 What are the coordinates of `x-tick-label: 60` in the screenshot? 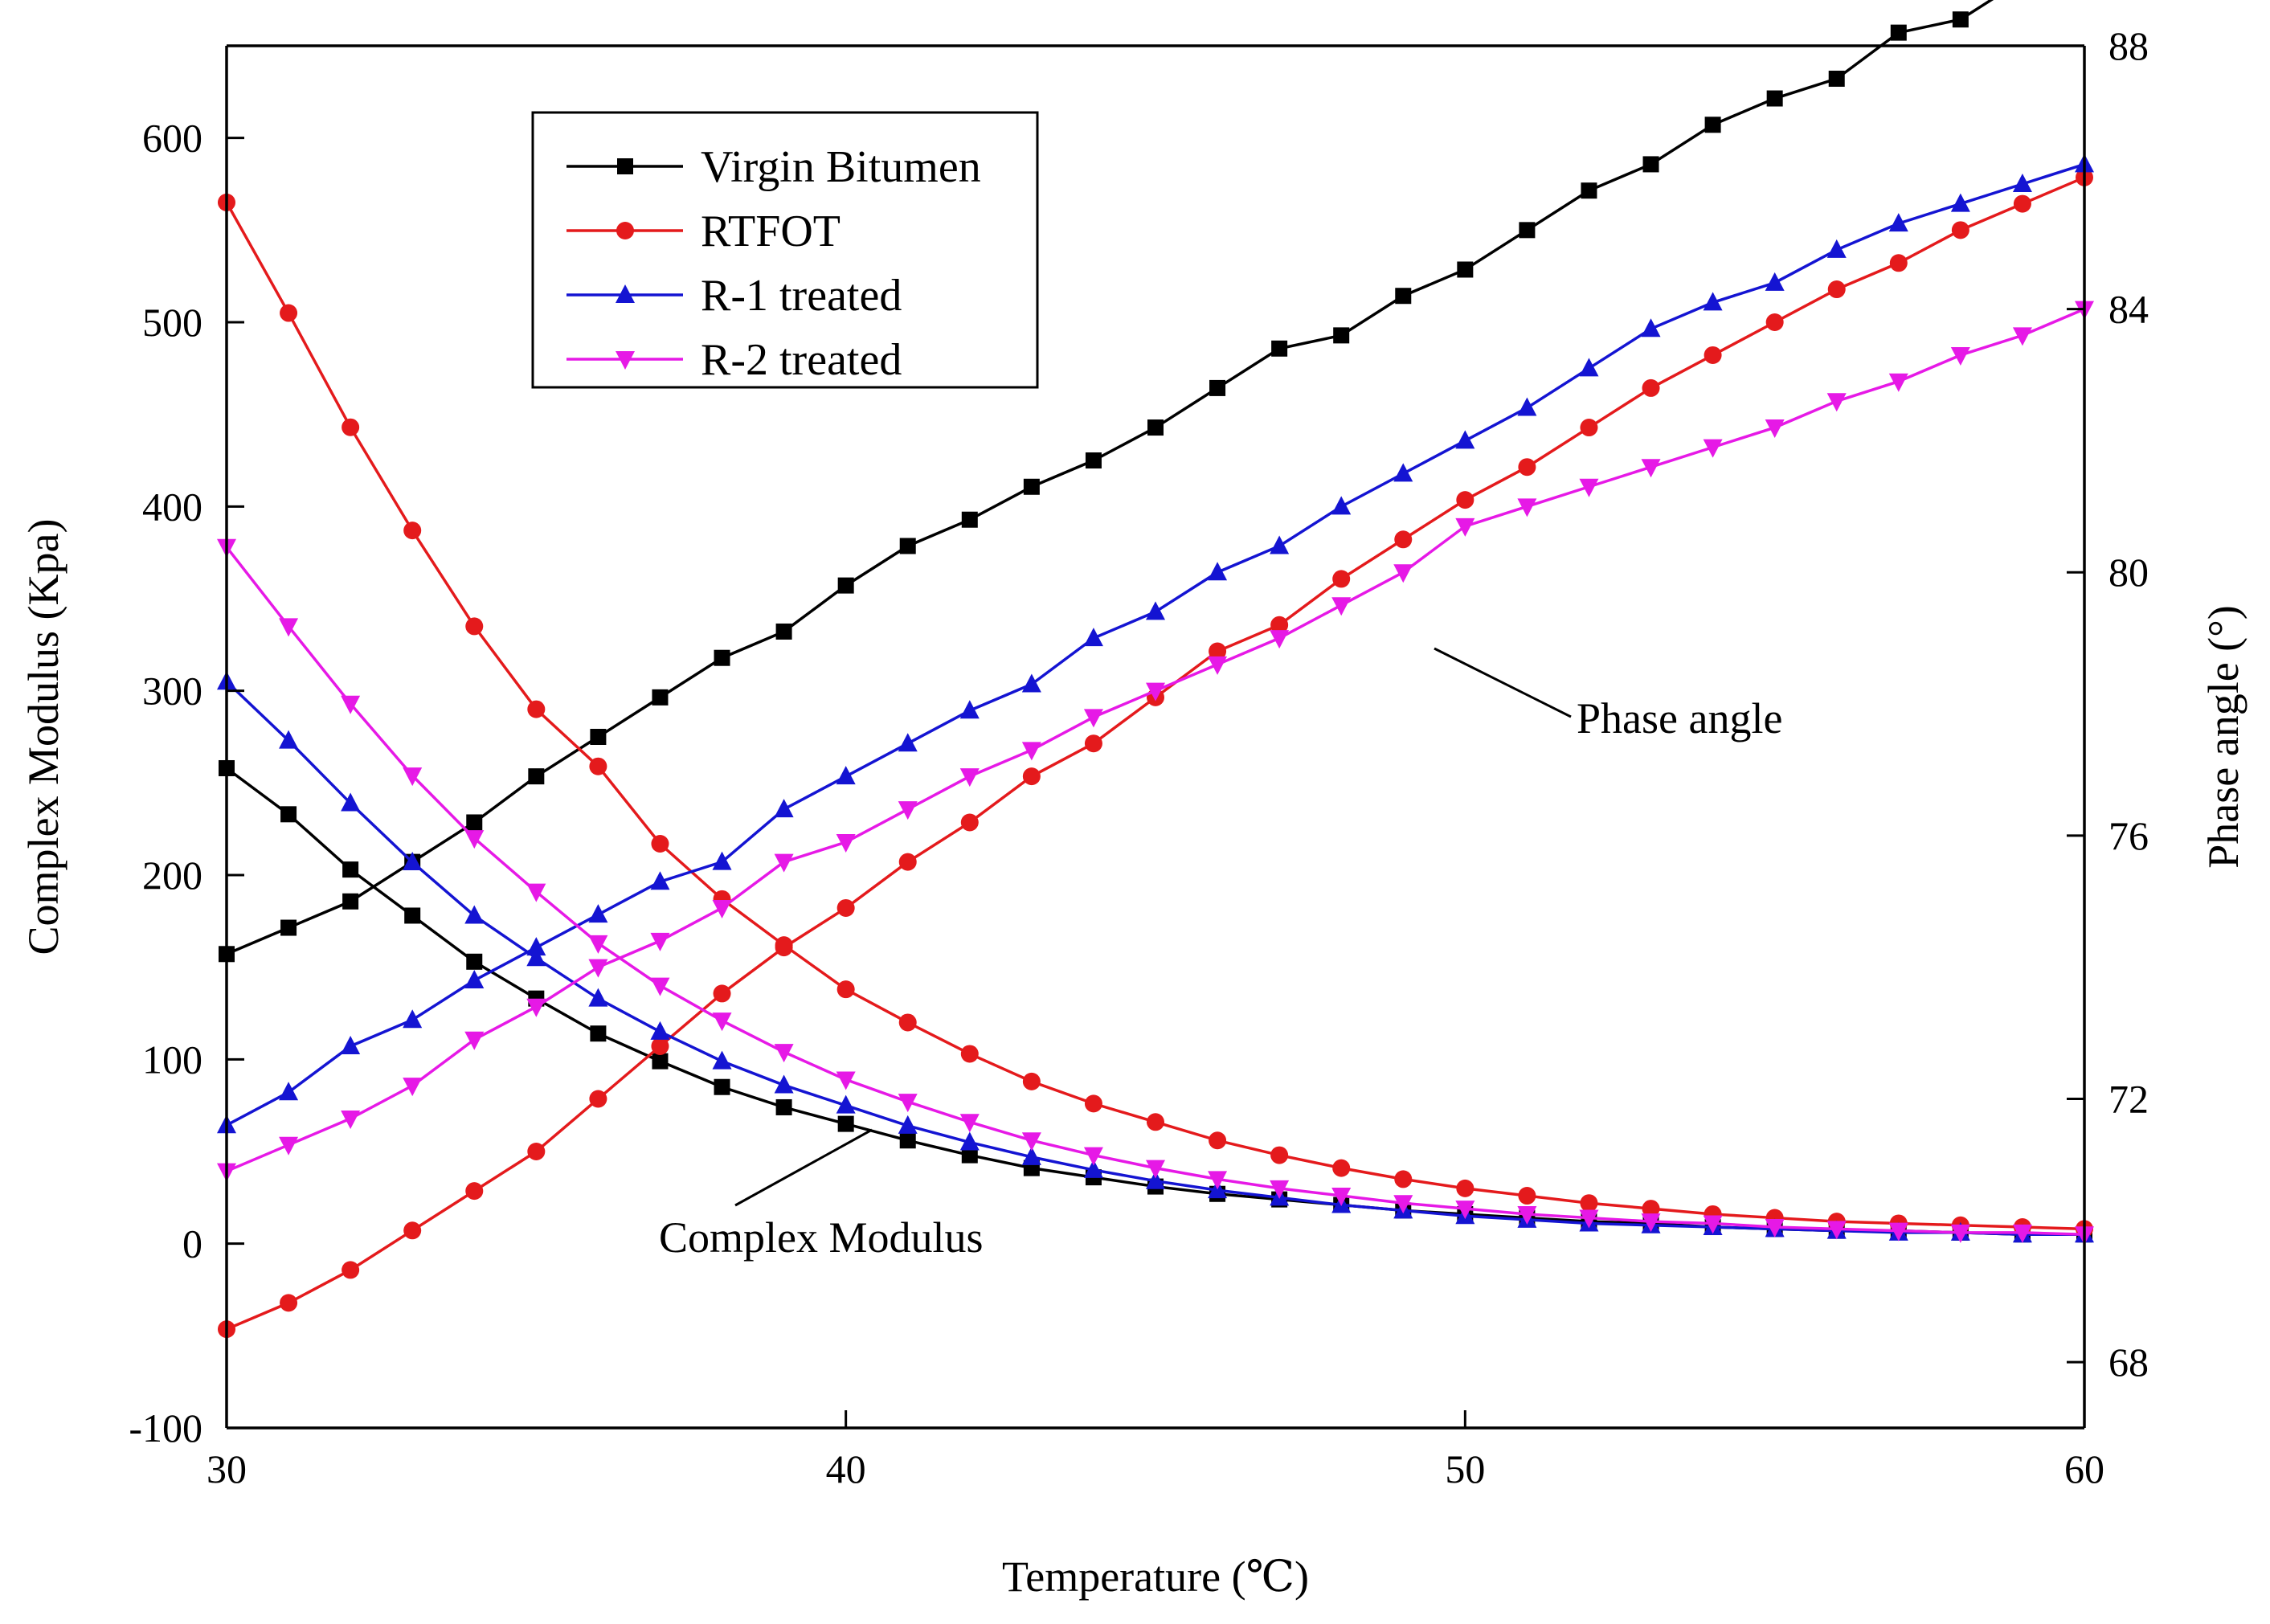 It's located at (2084, 1468).